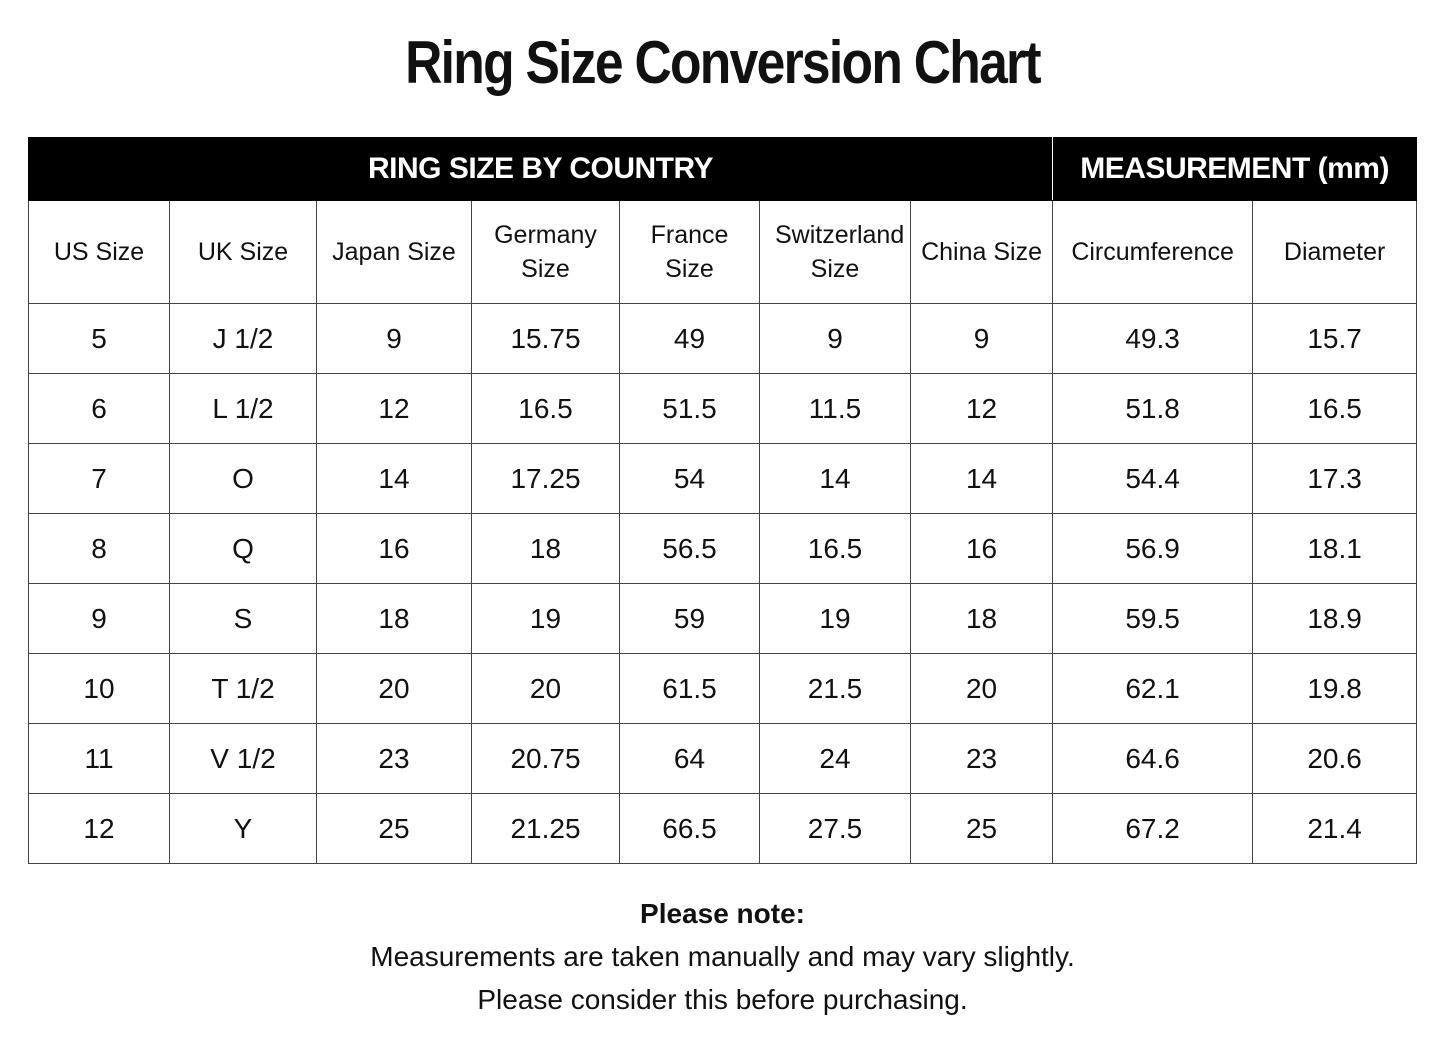 This screenshot has height=1054, width=1445. What do you see at coordinates (545, 828) in the screenshot?
I see `cell: 21.25` at bounding box center [545, 828].